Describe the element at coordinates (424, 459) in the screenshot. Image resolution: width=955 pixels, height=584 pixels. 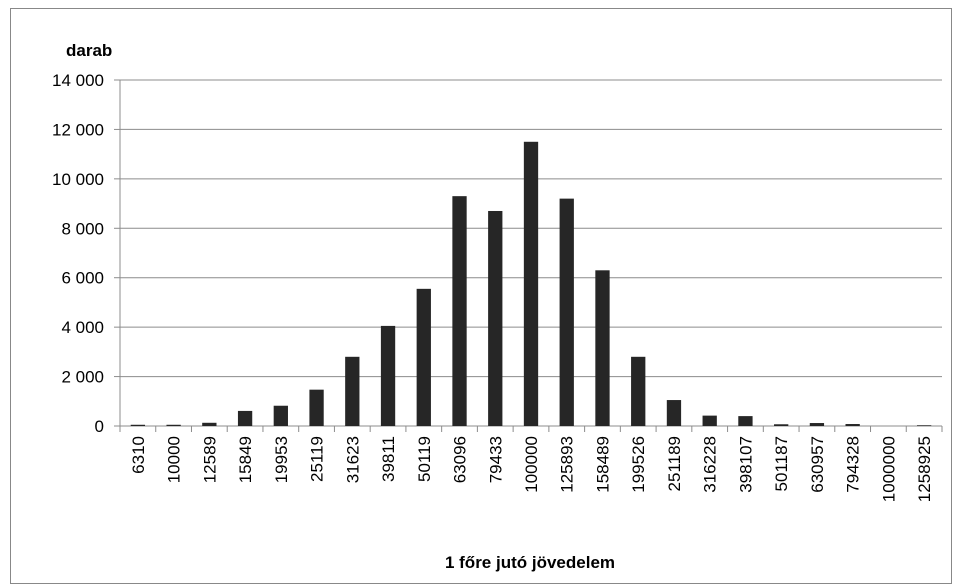
I see `x-tick-label: 50119` at that location.